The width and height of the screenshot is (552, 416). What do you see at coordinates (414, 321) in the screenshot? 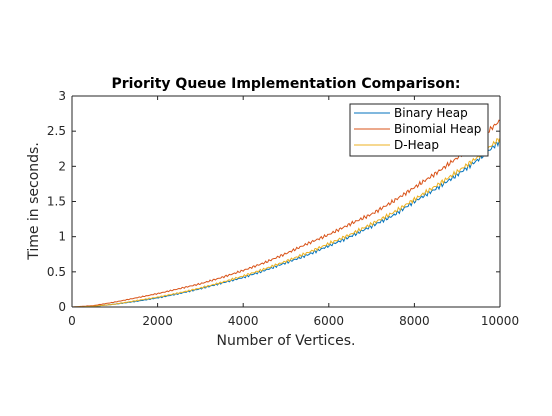
I see `x-tick-label: 8000` at bounding box center [414, 321].